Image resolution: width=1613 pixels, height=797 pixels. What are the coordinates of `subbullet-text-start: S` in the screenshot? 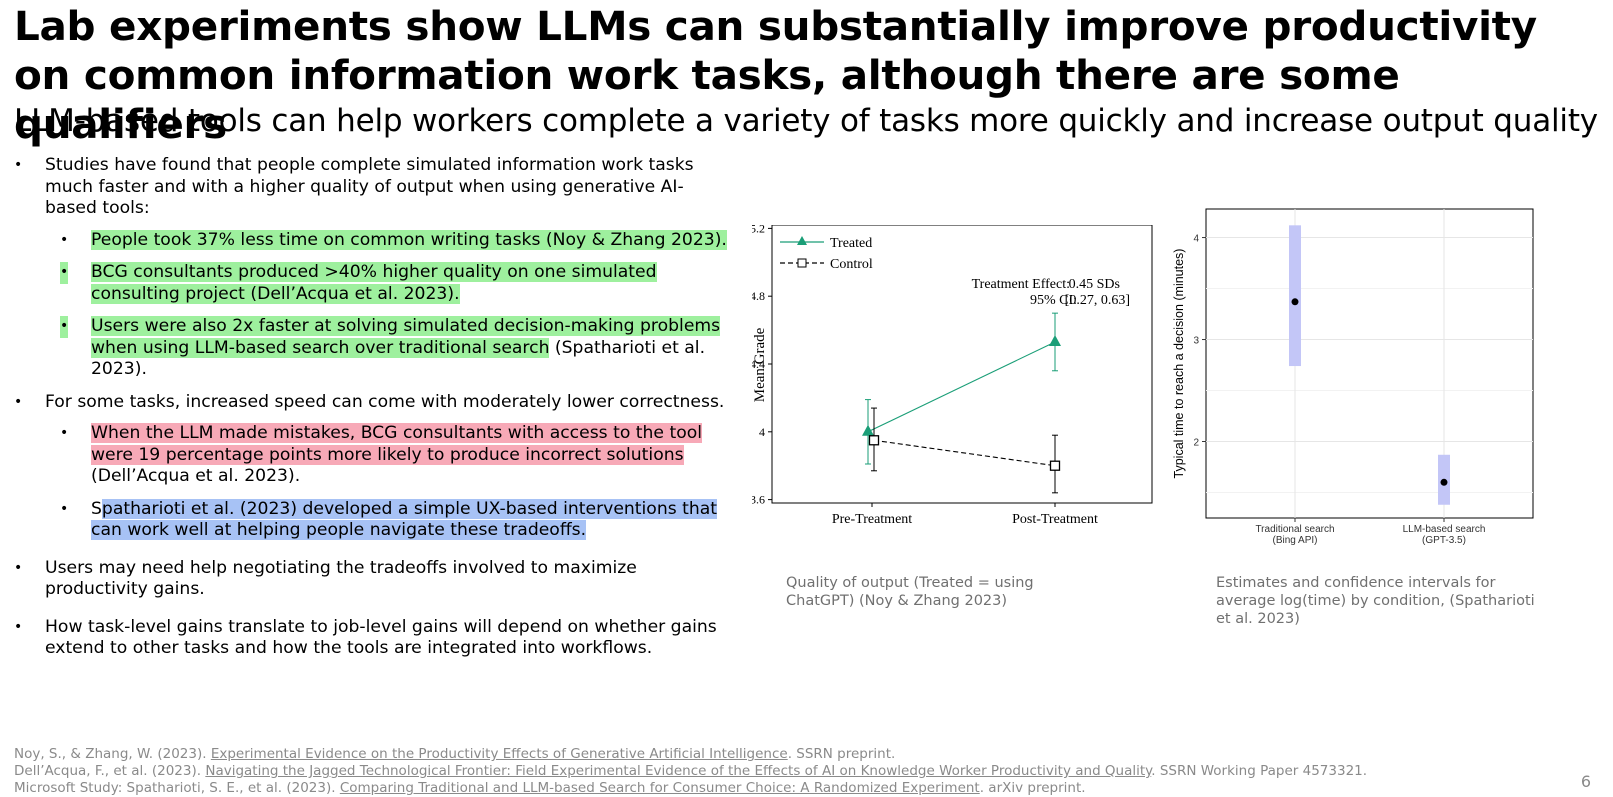 It's located at (96, 508).